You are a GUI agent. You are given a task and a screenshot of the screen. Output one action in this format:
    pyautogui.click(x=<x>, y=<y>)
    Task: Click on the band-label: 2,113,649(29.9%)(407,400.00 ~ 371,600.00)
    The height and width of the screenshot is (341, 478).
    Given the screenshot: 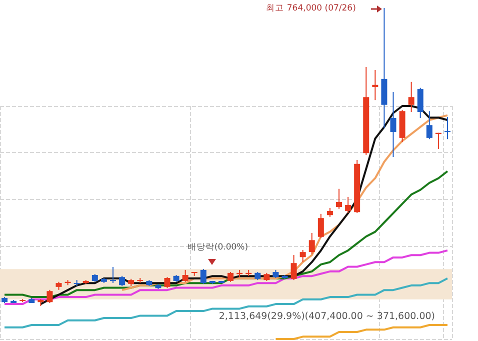 What is the action you would take?
    pyautogui.click(x=326, y=316)
    